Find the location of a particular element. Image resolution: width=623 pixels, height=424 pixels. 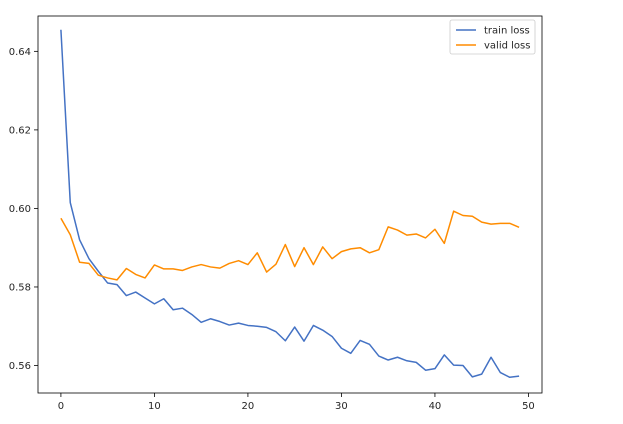

y-tick-label: 0.60 is located at coordinates (20, 209).